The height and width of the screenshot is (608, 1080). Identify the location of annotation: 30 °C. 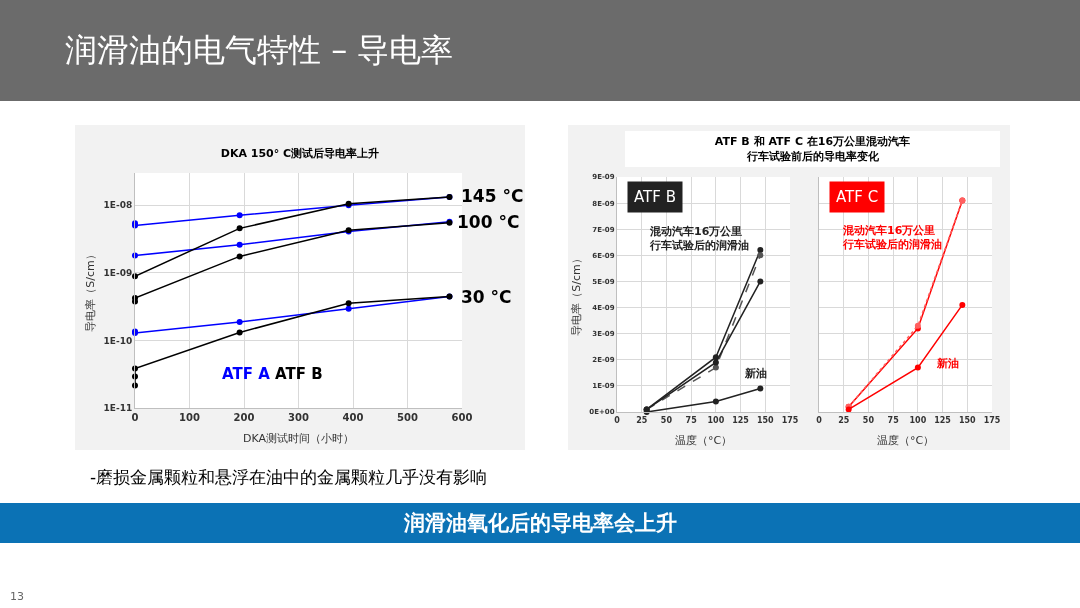
(487, 297).